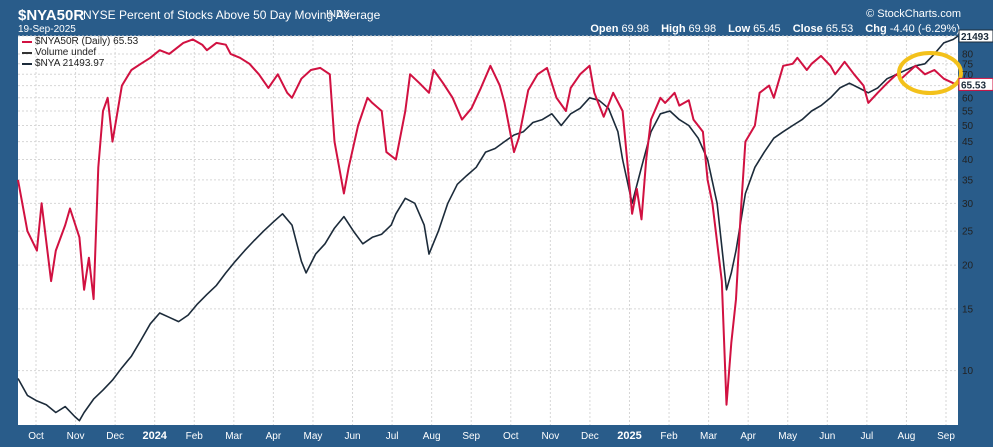 Image resolution: width=993 pixels, height=447 pixels. What do you see at coordinates (807, 29) in the screenshot?
I see `close-label: Close` at bounding box center [807, 29].